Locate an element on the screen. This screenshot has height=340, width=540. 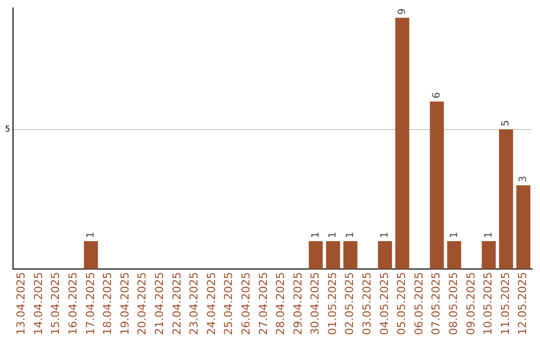
data-label: 6 is located at coordinates (436, 95).